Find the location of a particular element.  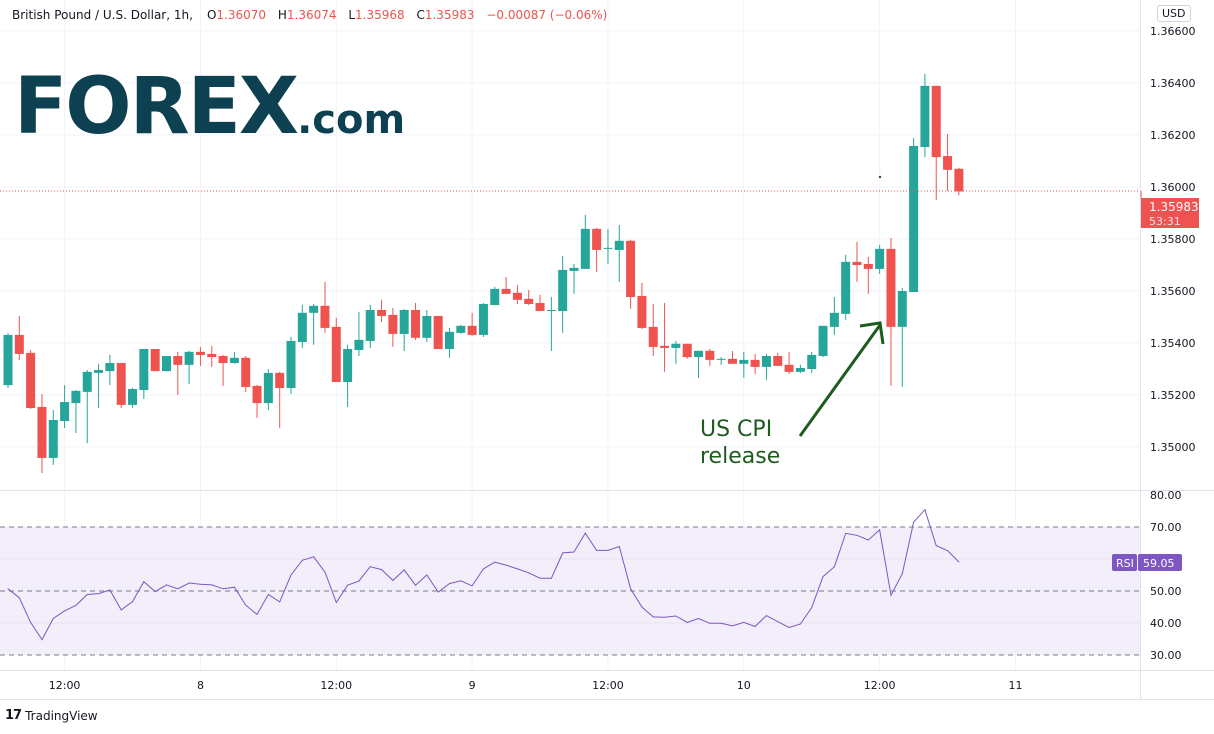

open-label: O is located at coordinates (211, 15).